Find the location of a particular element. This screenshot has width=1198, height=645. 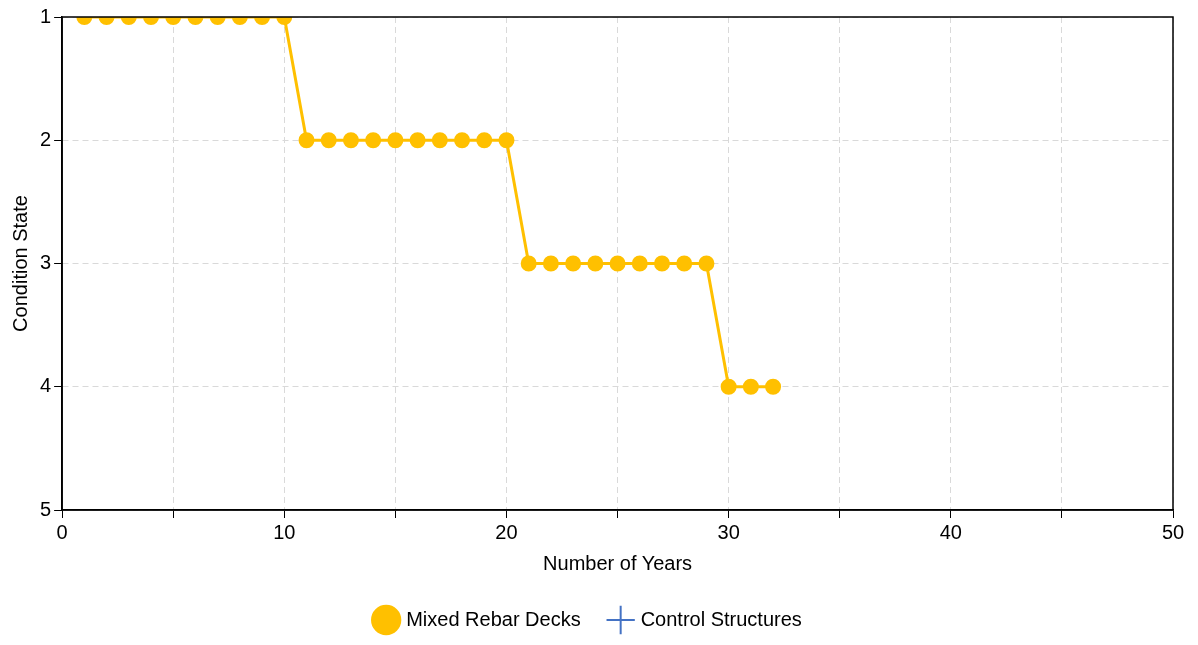

y-tick-label: 3 is located at coordinates (46, 262).